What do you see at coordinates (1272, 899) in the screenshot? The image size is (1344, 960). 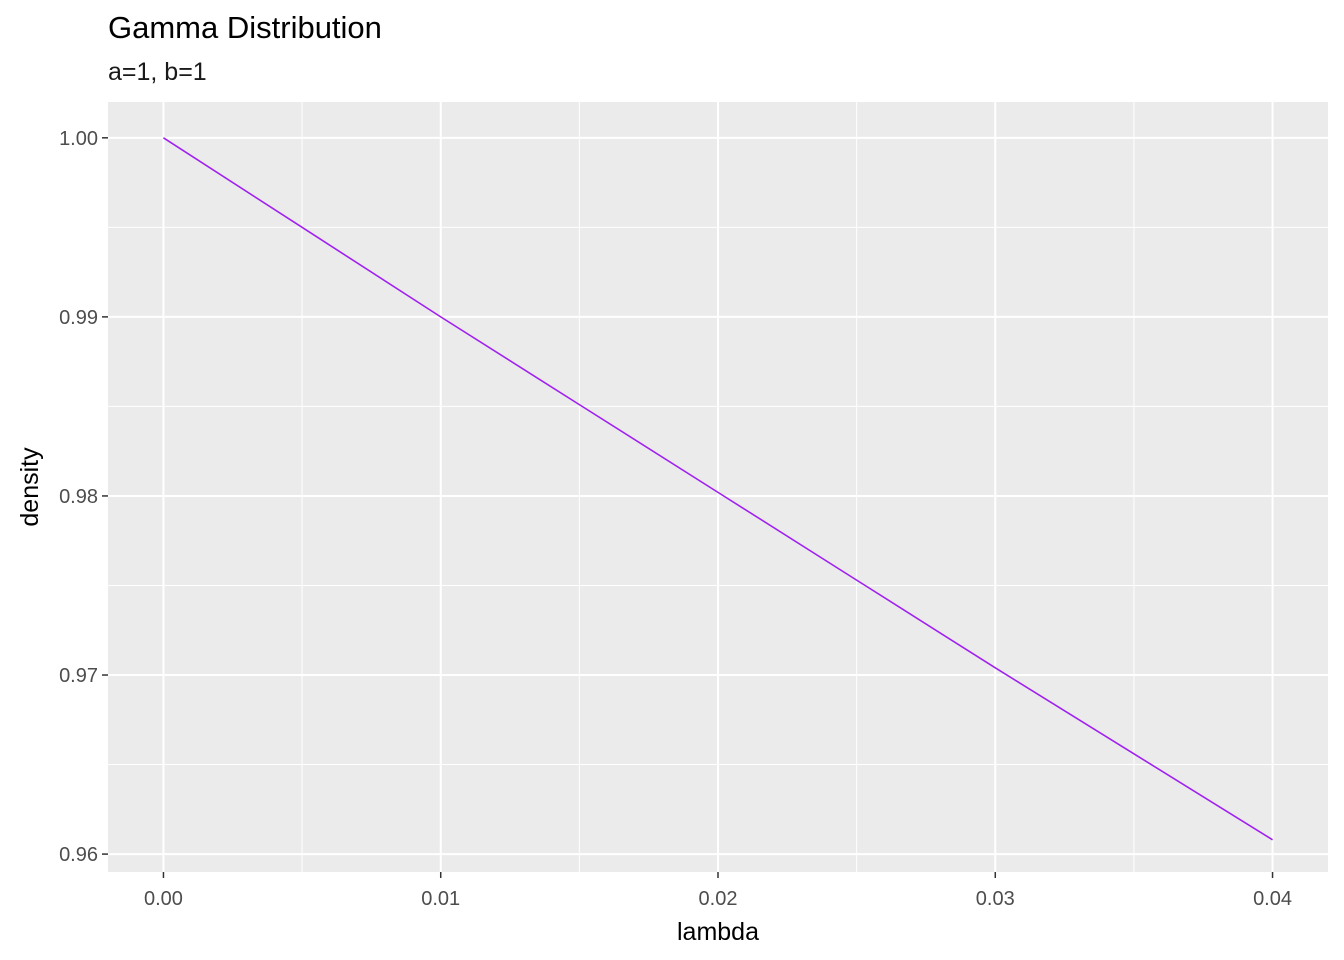 I see `x-tick-label: 0.04` at bounding box center [1272, 899].